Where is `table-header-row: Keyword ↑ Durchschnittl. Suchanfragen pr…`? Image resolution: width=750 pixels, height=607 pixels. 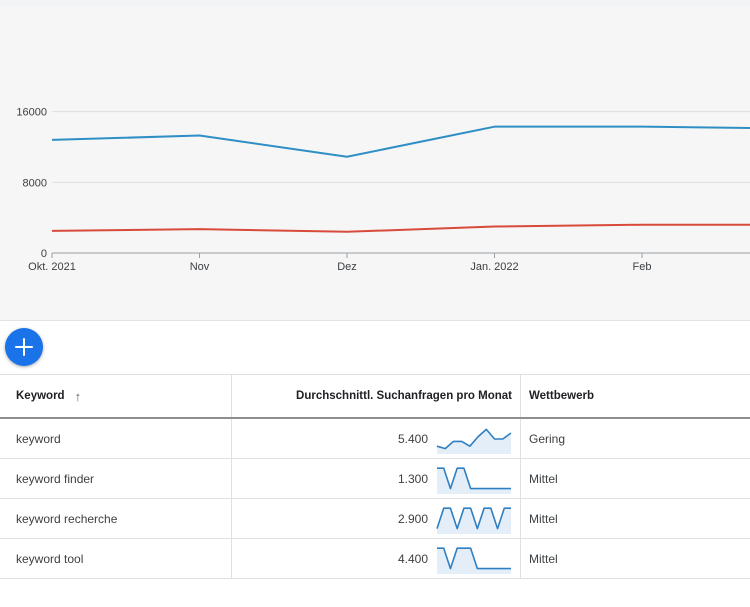 table-header-row: Keyword ↑ Durchschnittl. Suchanfragen pr… is located at coordinates (375, 397).